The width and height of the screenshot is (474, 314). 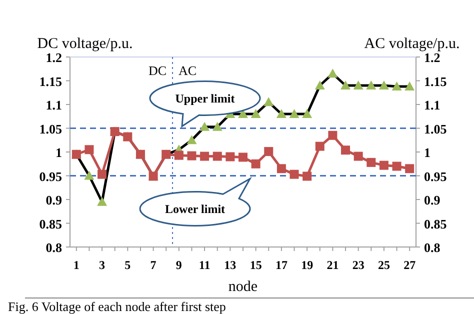 I want to click on x-tick-label: 15, so click(x=256, y=265).